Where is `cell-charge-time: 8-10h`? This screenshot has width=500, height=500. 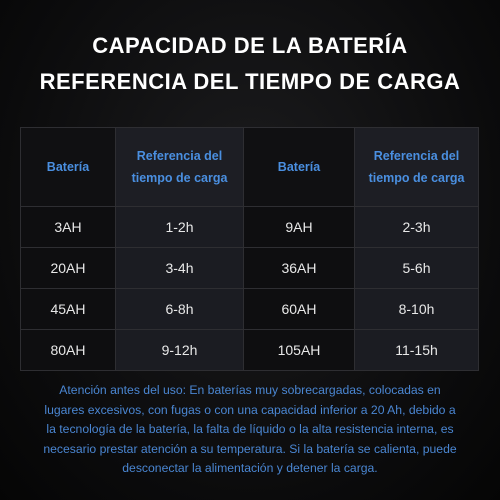 cell-charge-time: 8-10h is located at coordinates (416, 309).